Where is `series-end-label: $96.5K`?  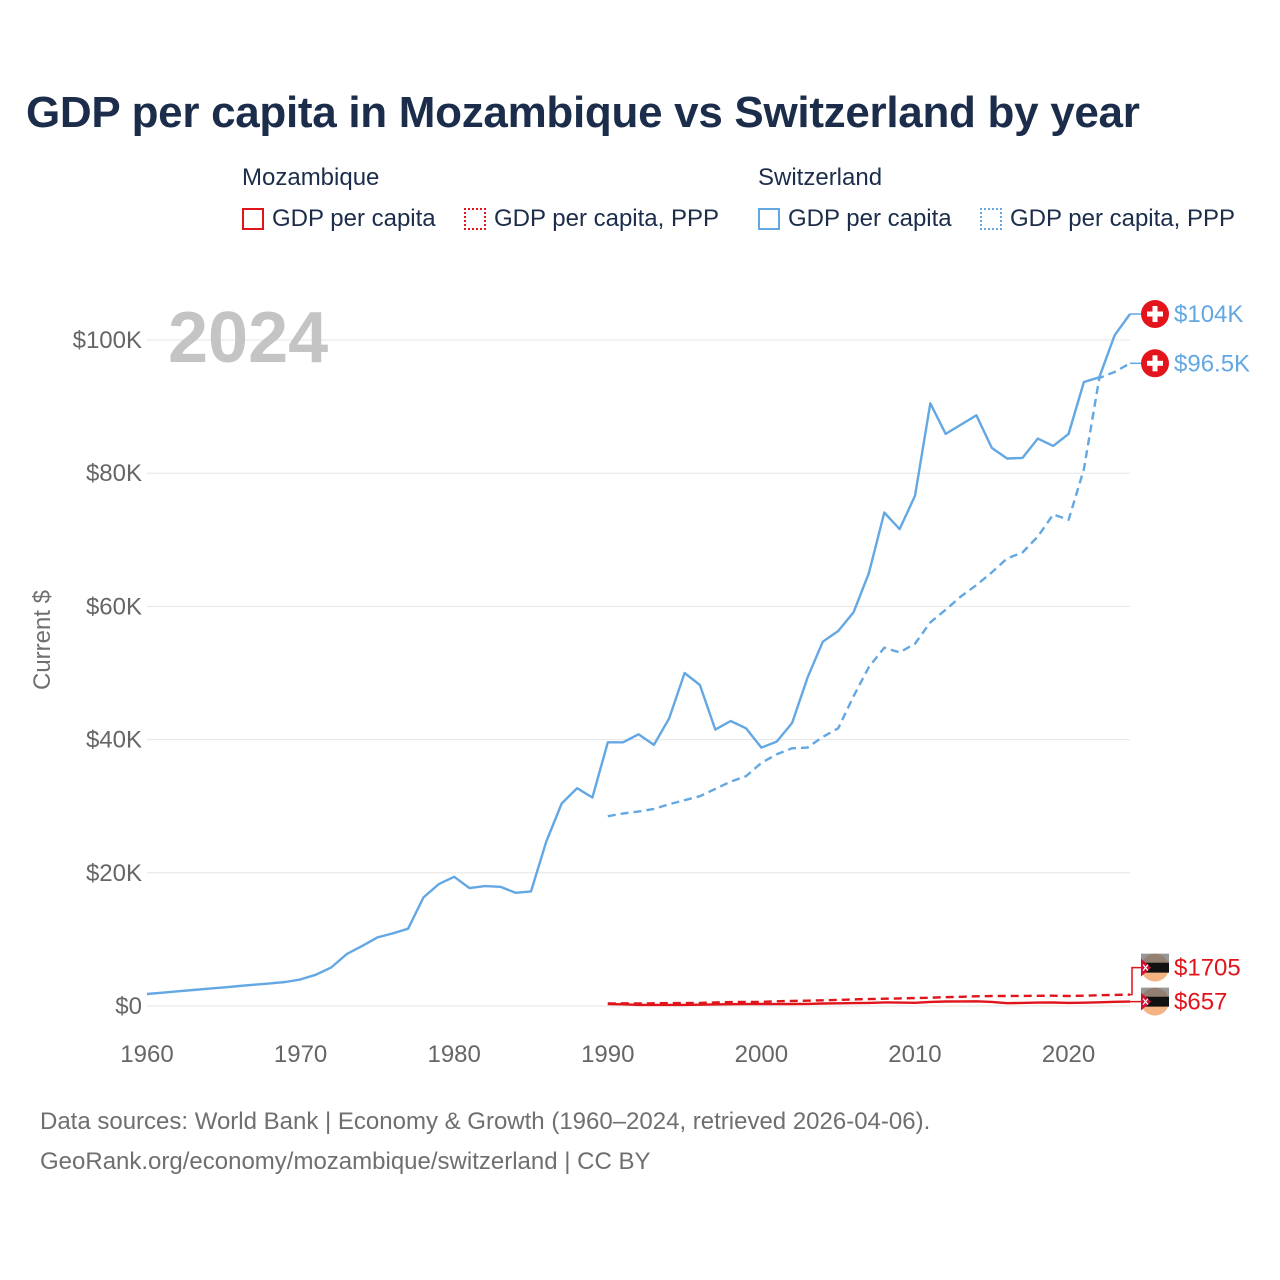
series-end-label: $96.5K is located at coordinates (1212, 363).